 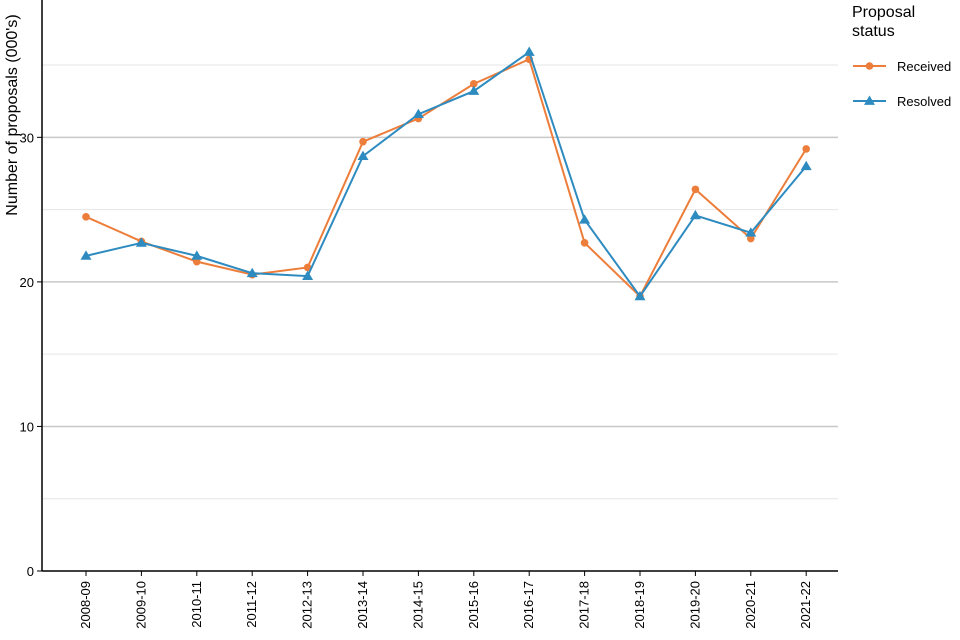 What do you see at coordinates (805, 605) in the screenshot?
I see `x-tick-label: 2021-22` at bounding box center [805, 605].